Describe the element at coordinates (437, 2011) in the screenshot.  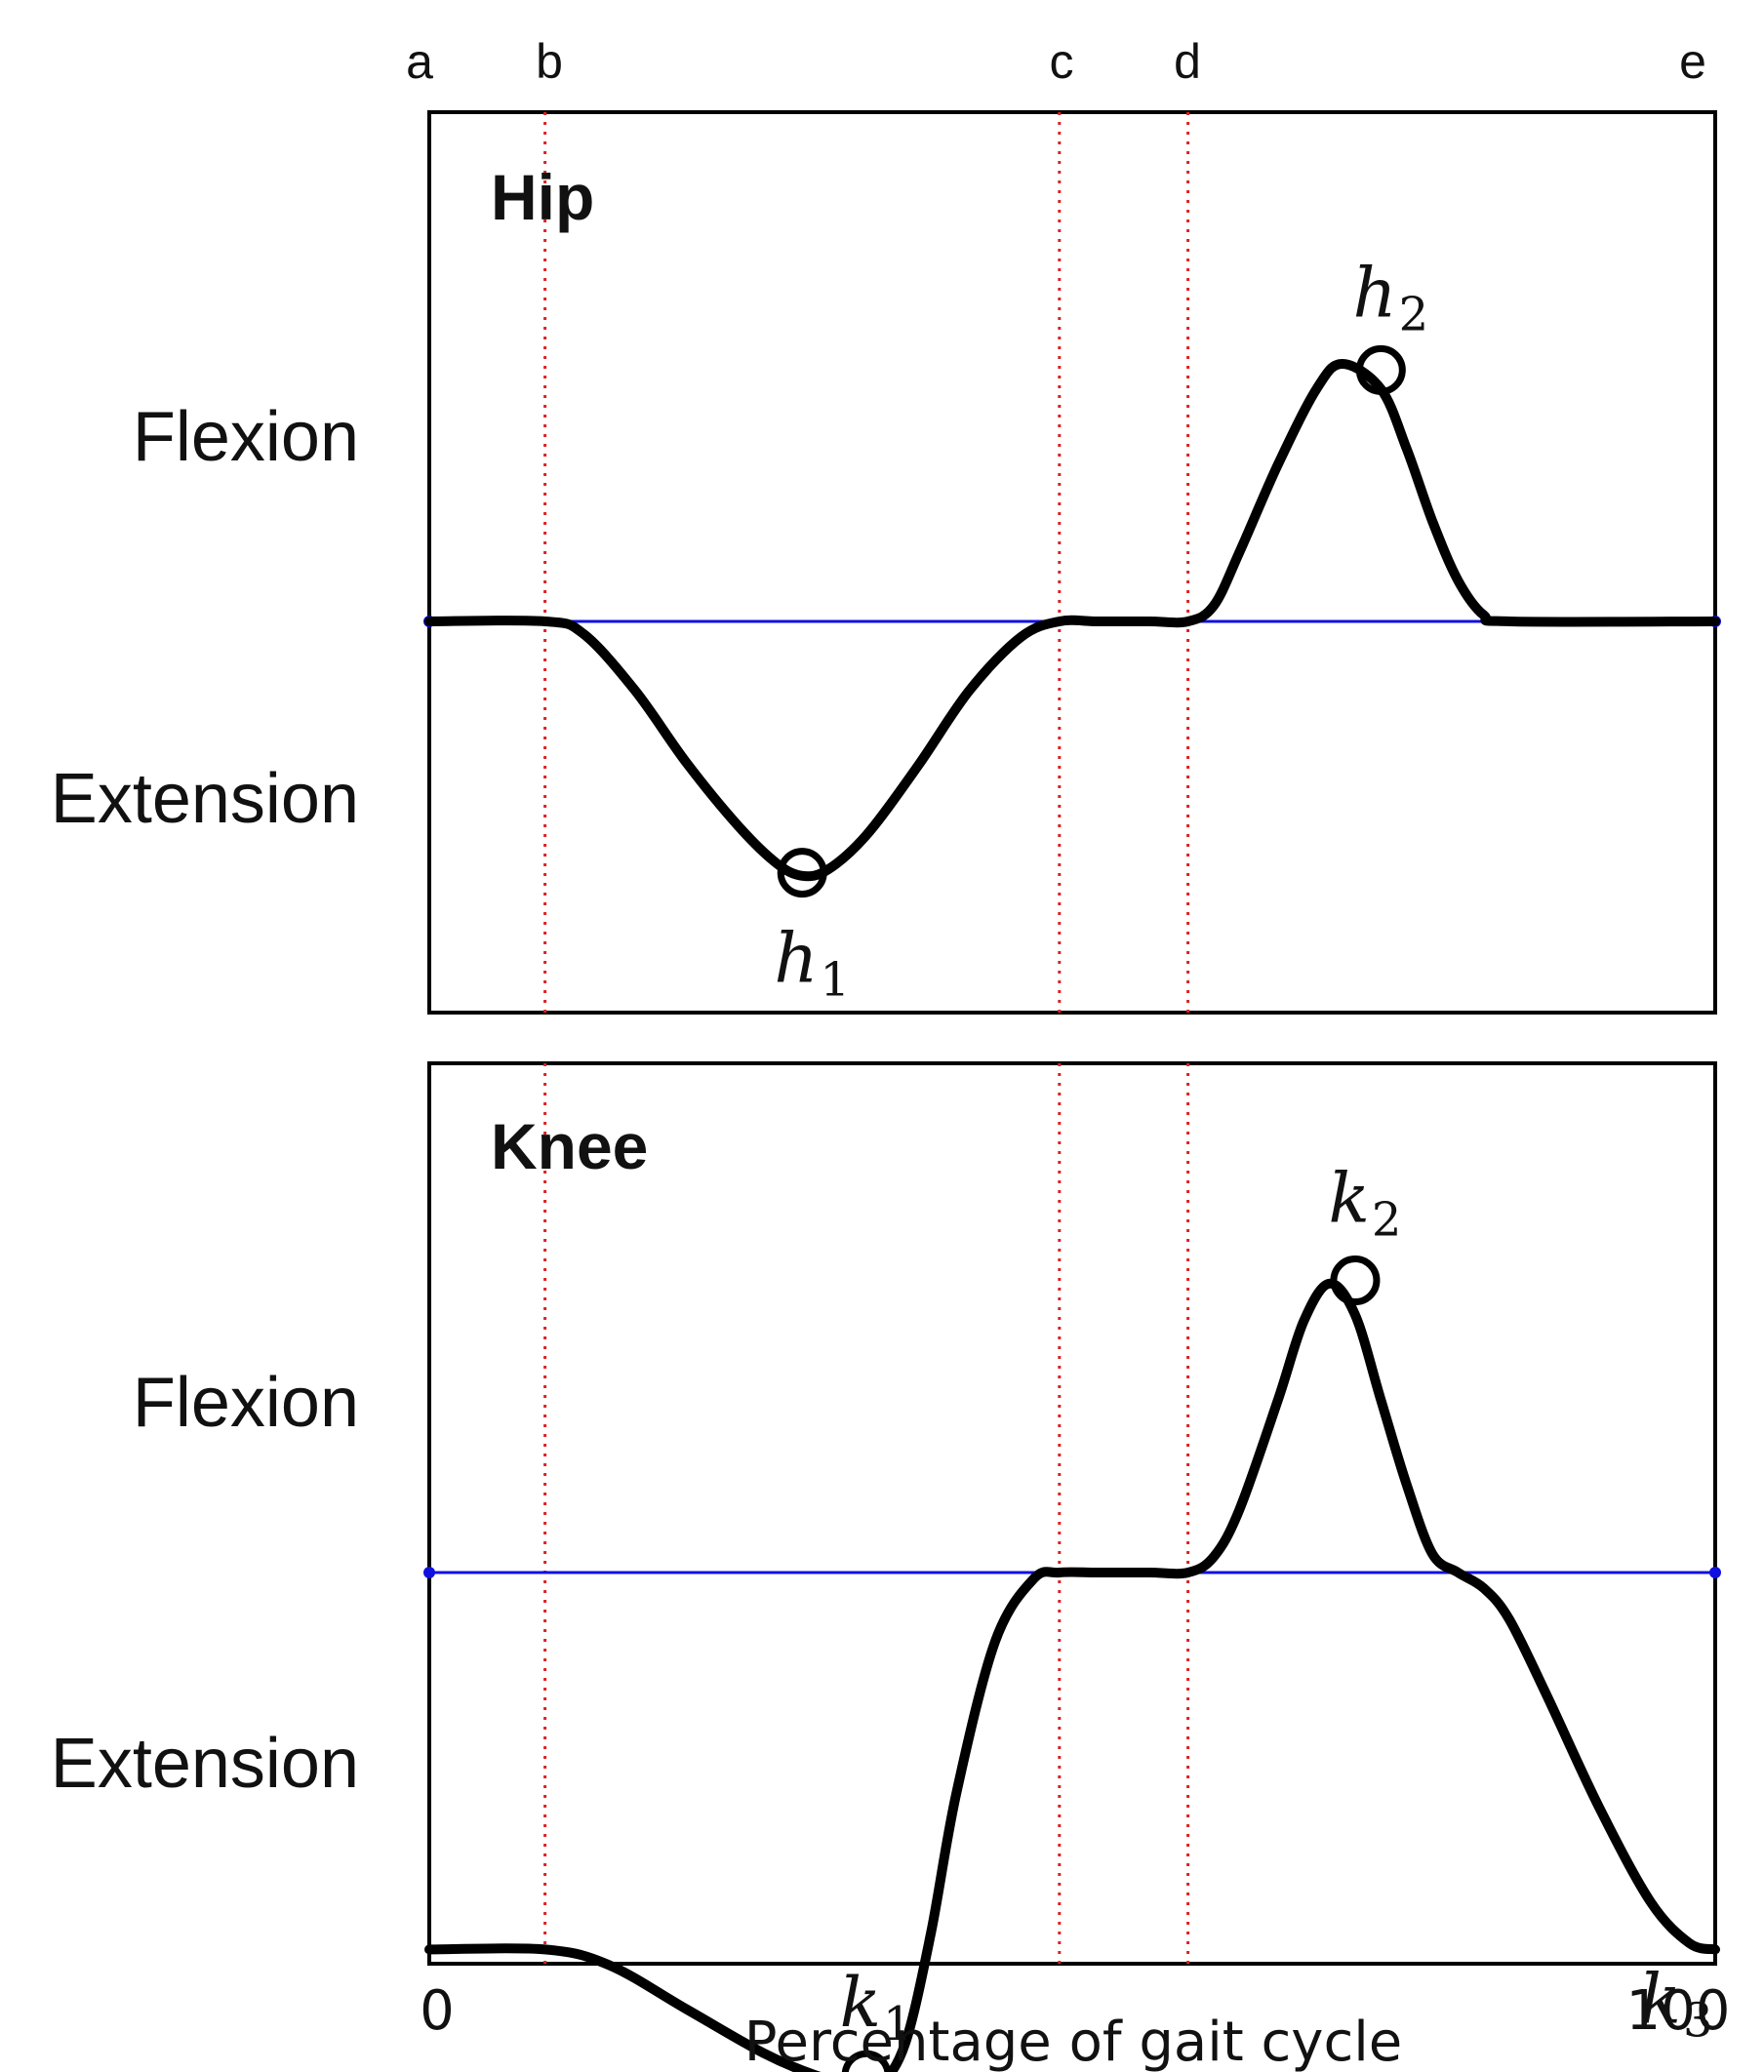
I see `x-axis-min-label: 0` at that location.